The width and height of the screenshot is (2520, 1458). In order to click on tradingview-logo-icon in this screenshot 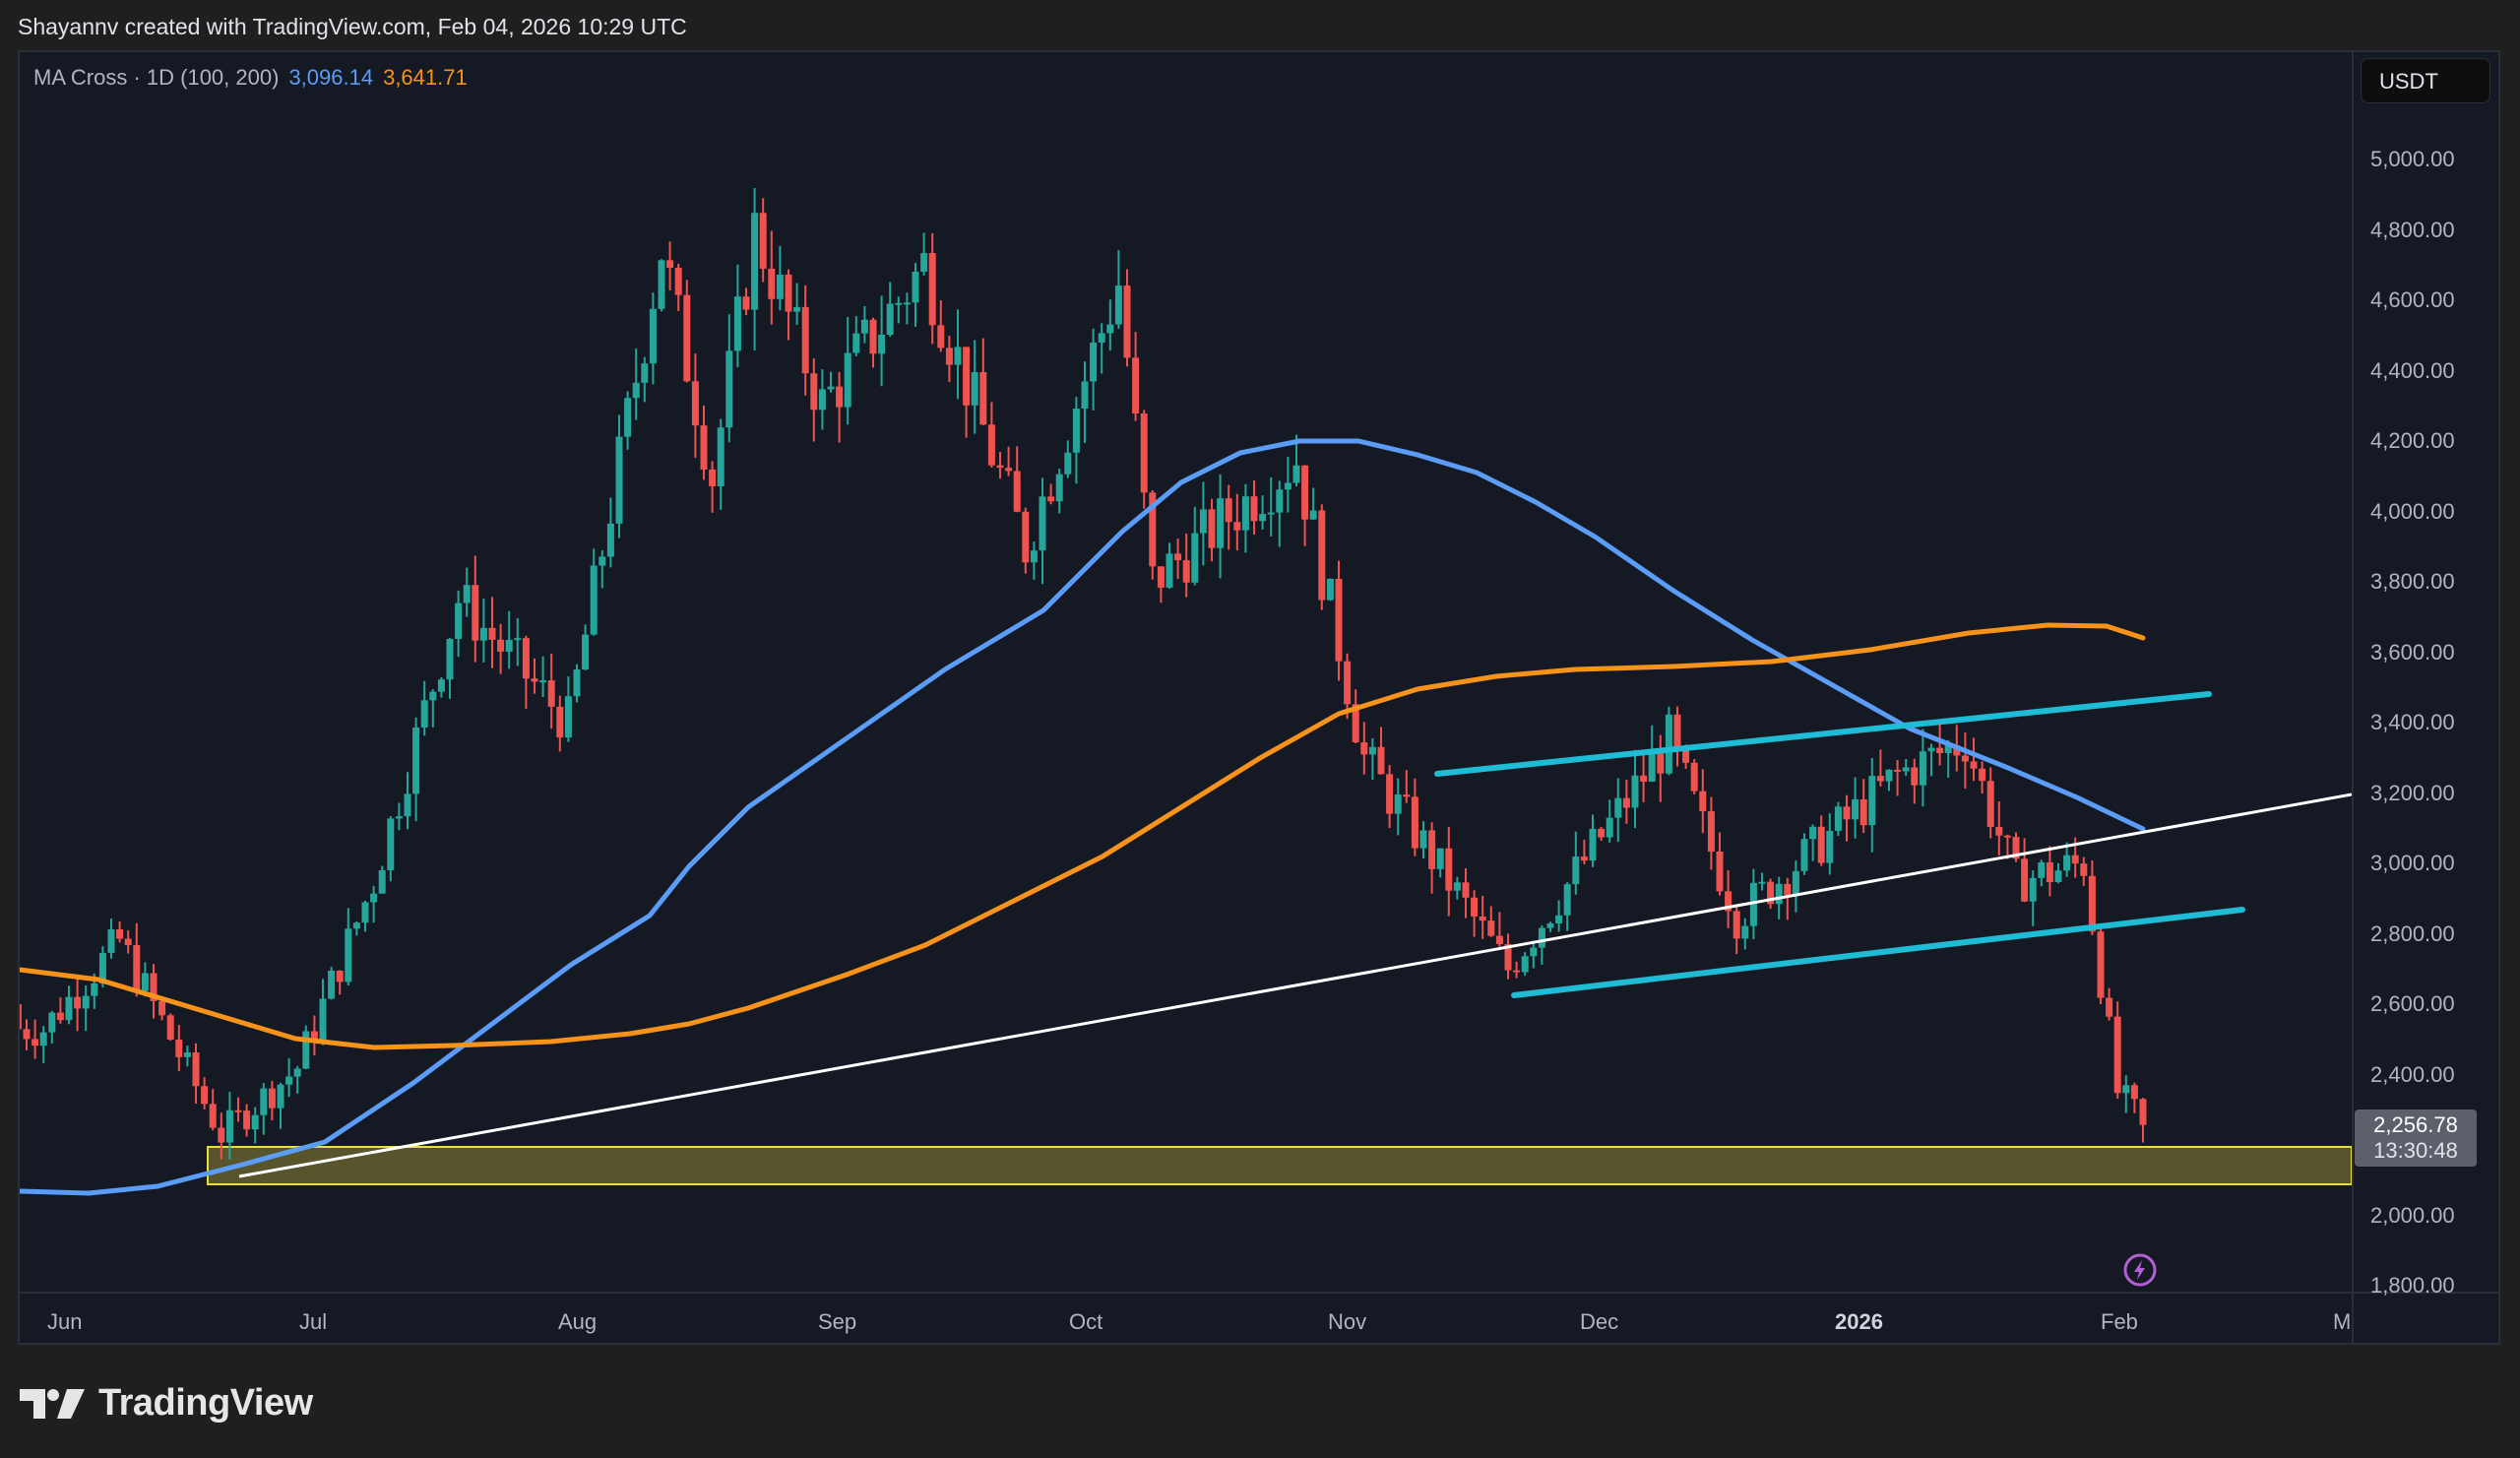, I will do `click(52, 1403)`.